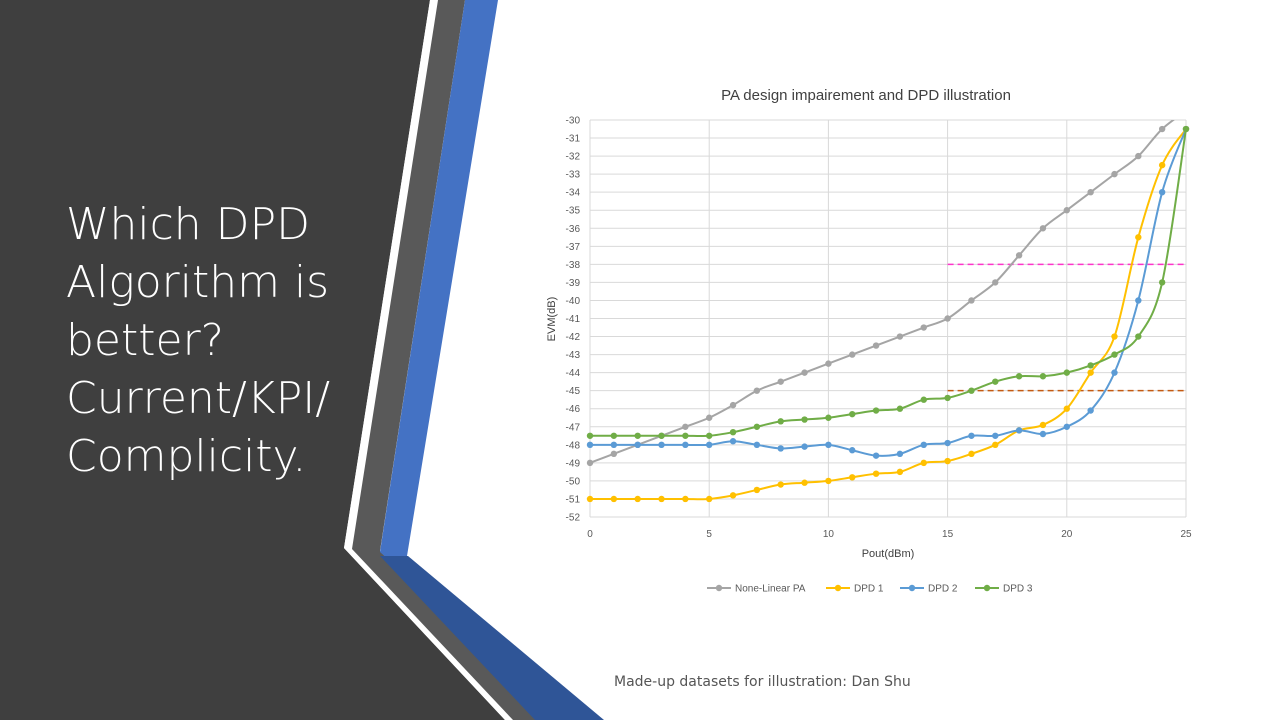 The height and width of the screenshot is (720, 1280). I want to click on legend-label: None-Linear PA, so click(770, 589).